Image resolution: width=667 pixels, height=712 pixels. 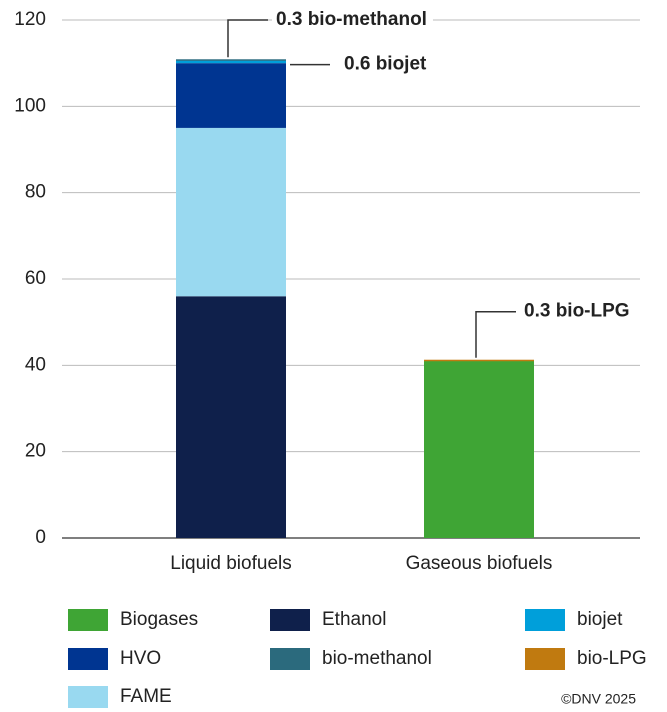 I want to click on y-tick-label: 60, so click(x=35, y=278).